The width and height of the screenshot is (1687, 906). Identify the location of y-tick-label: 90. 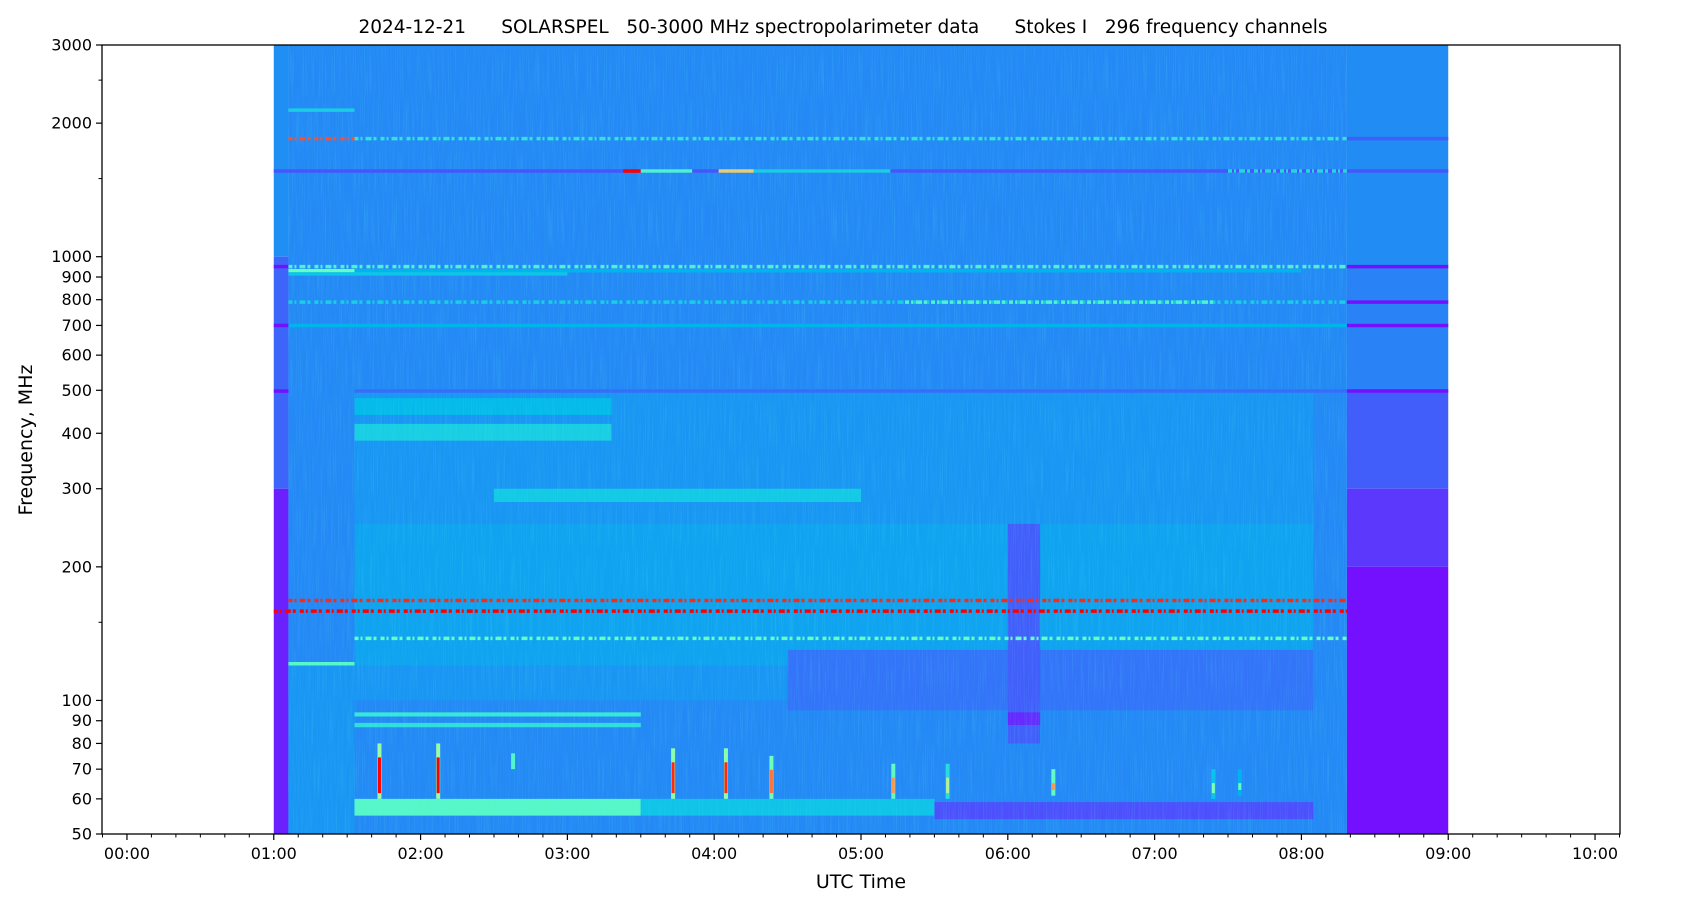
(82, 720).